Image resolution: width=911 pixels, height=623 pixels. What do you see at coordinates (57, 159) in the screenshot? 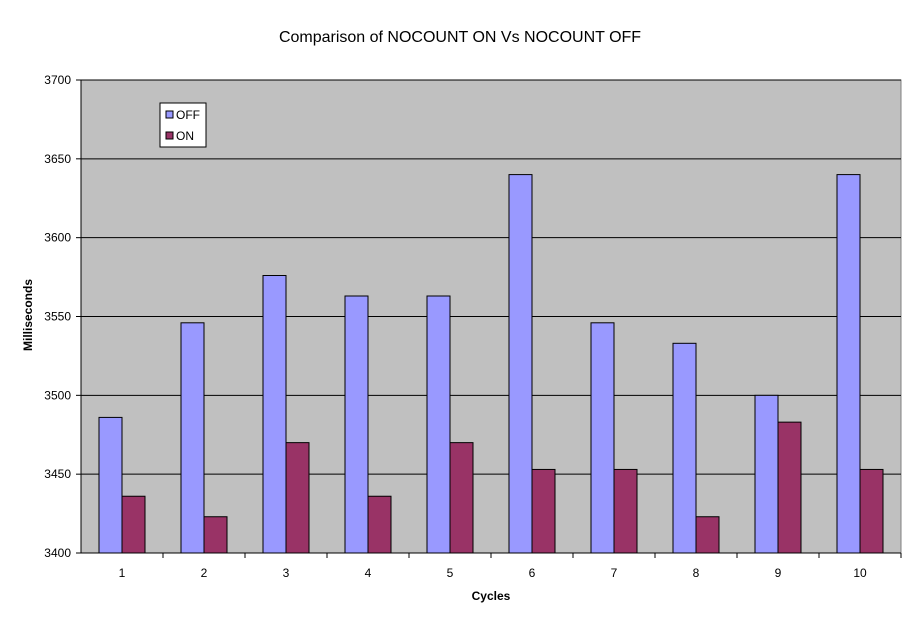
I see `y-tick-label: 3650` at bounding box center [57, 159].